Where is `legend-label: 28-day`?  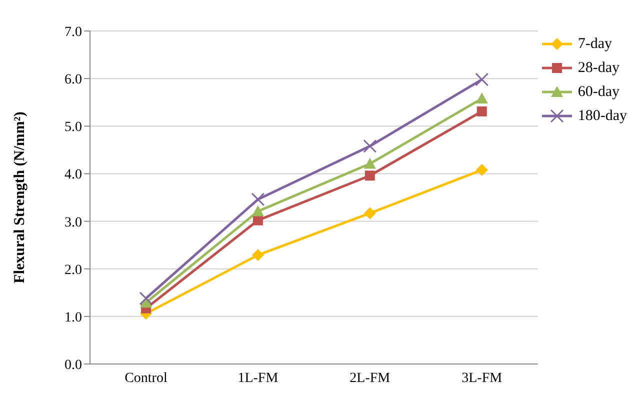
legend-label: 28-day is located at coordinates (599, 68).